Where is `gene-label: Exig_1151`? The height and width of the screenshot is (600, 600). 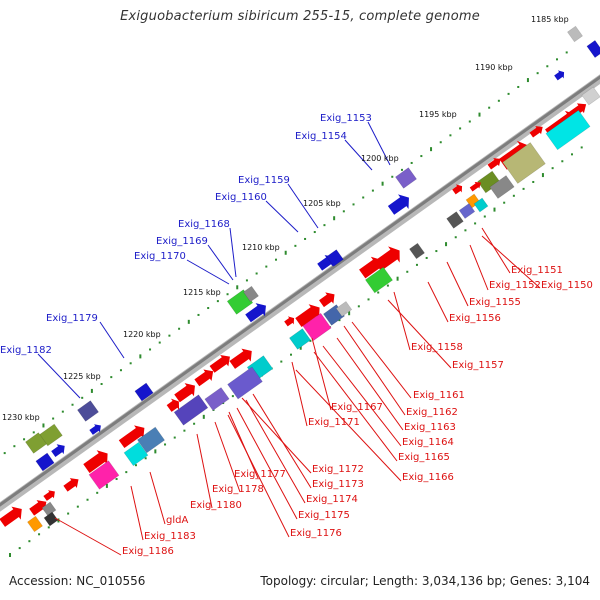 gene-label: Exig_1151 is located at coordinates (537, 270).